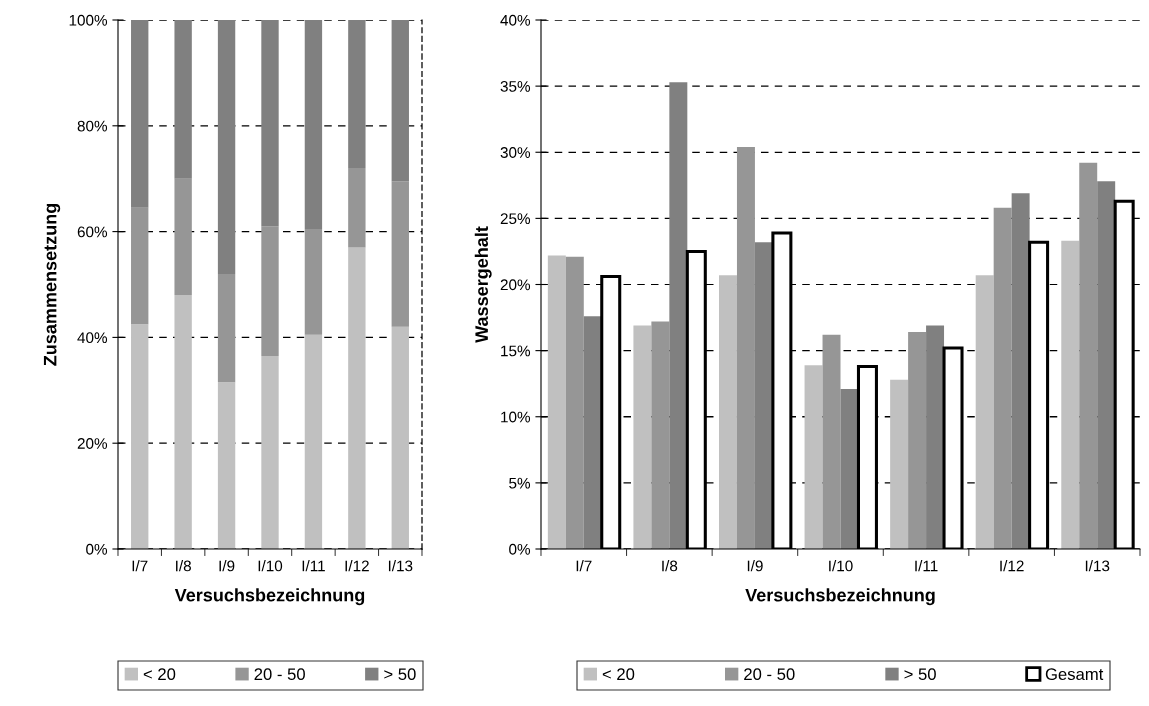 The height and width of the screenshot is (706, 1149). I want to click on y-tick-label: 60%, so click(92, 232).